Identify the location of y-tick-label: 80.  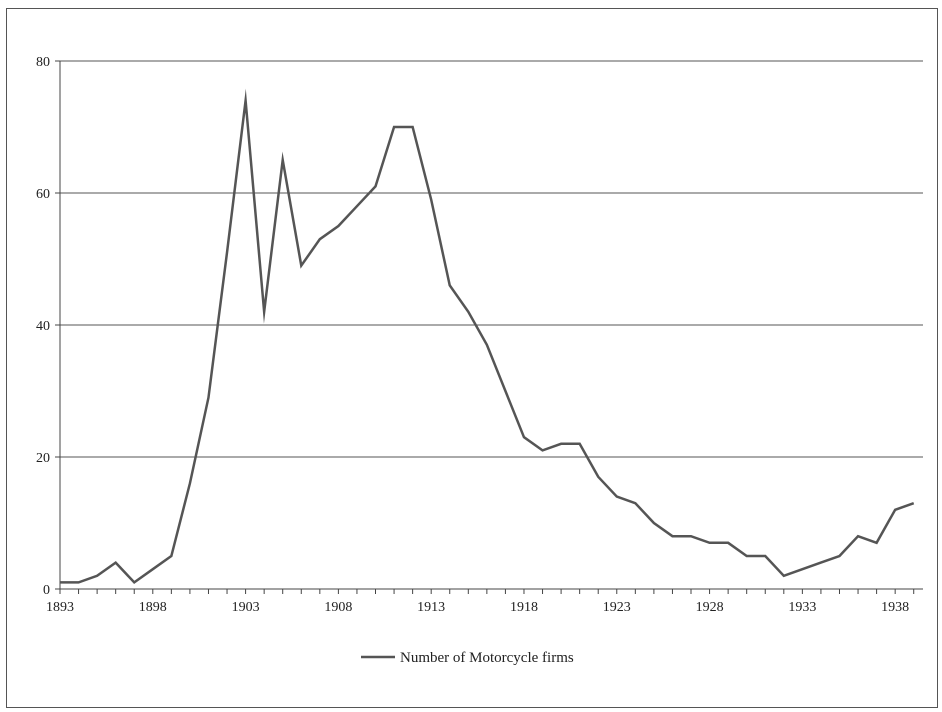
(43, 62).